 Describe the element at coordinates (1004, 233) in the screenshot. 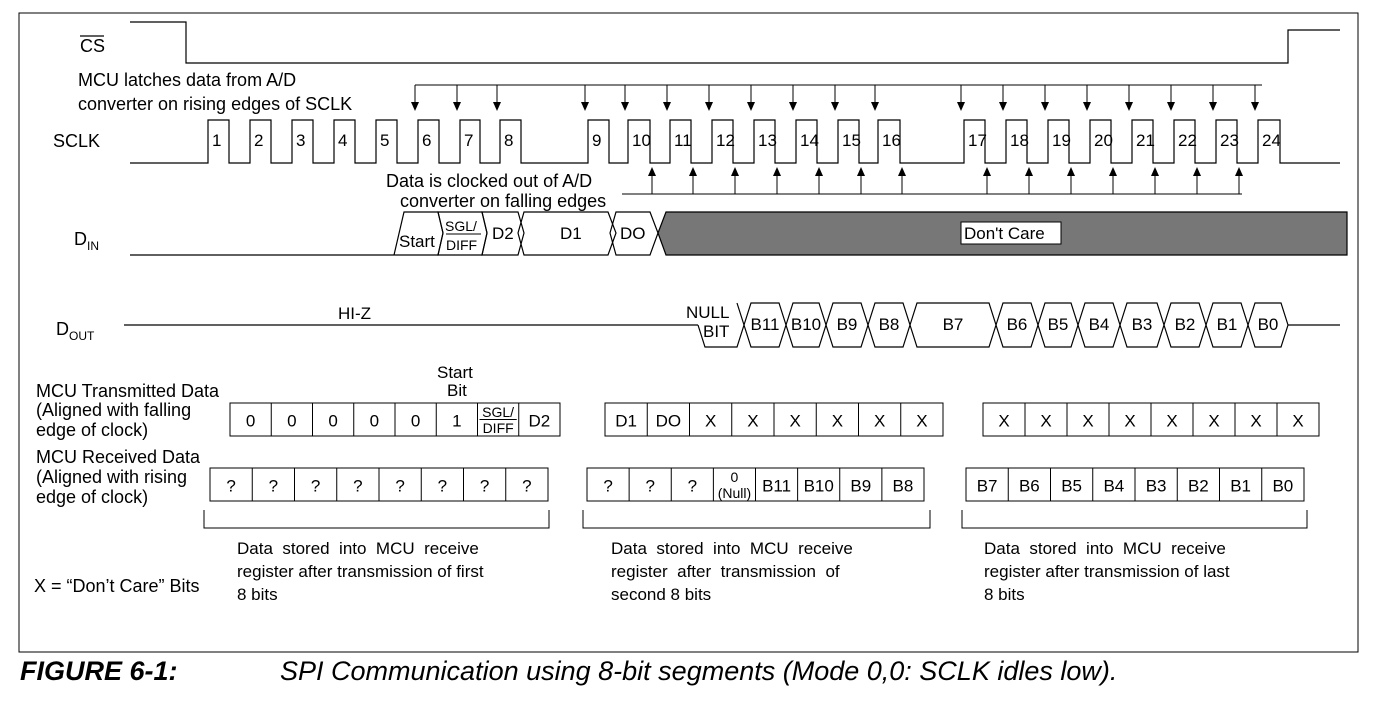

I see `din-dont-care-text: Don't Care` at that location.